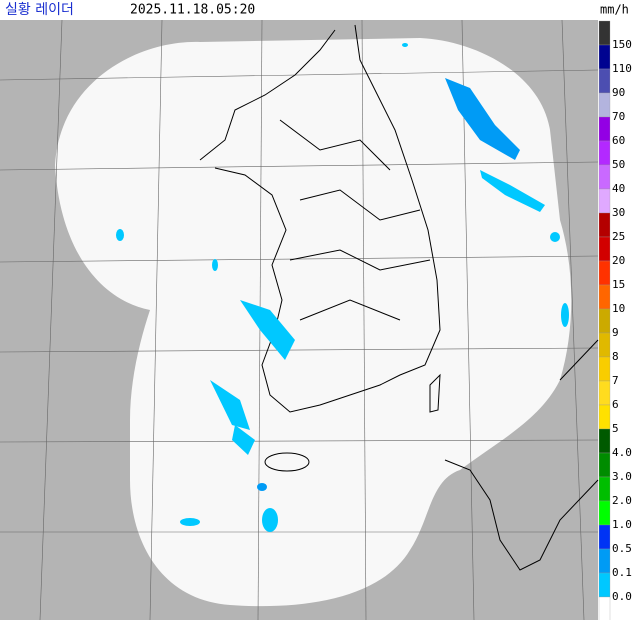 The height and width of the screenshot is (620, 635). I want to click on legend-label: 6, so click(615, 404).